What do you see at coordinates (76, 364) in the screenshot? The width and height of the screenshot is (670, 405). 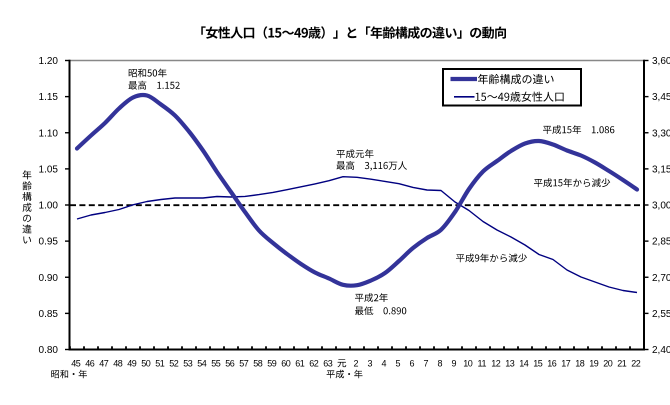 I see `svg-text: 45` at bounding box center [76, 364].